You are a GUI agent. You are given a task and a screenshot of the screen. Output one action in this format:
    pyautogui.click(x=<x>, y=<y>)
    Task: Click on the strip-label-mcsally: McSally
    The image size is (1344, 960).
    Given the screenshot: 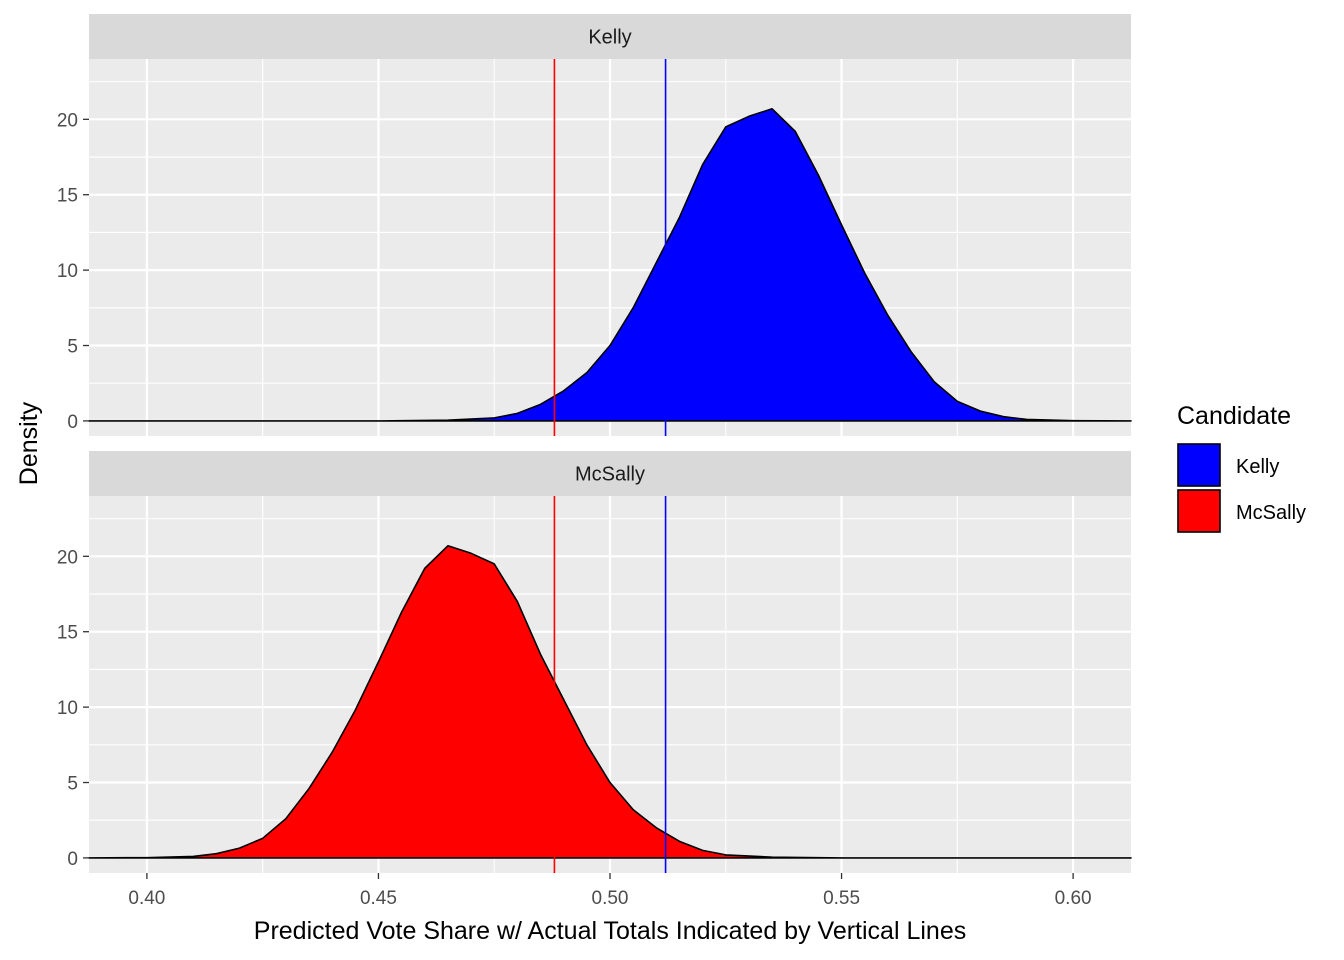 What is the action you would take?
    pyautogui.click(x=610, y=475)
    